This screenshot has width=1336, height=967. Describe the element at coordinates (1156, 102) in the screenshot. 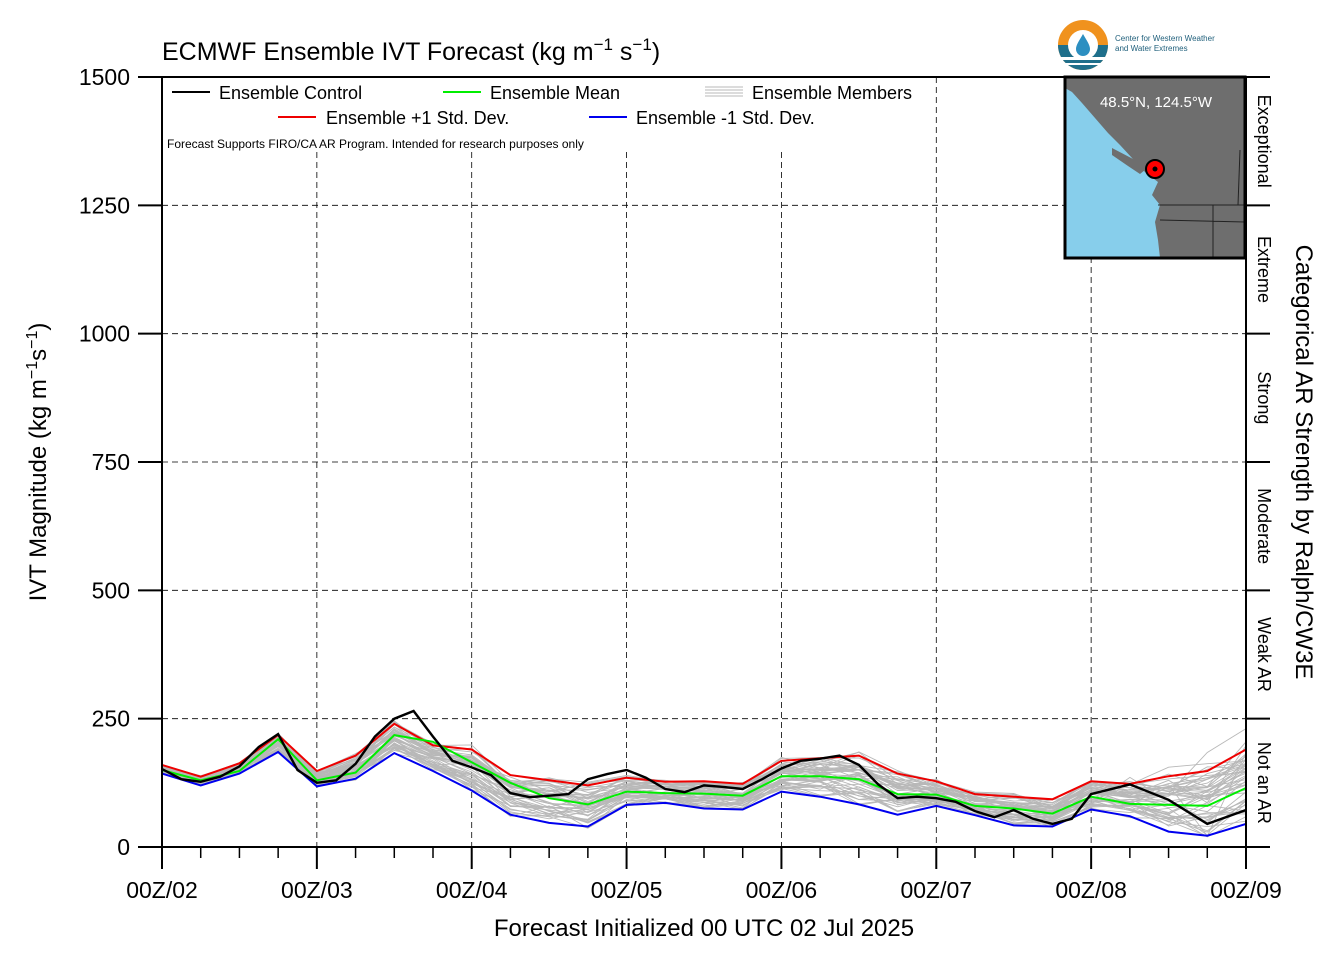

I see `inset-coordinate-label: 48.5°N, 124.5°W` at that location.